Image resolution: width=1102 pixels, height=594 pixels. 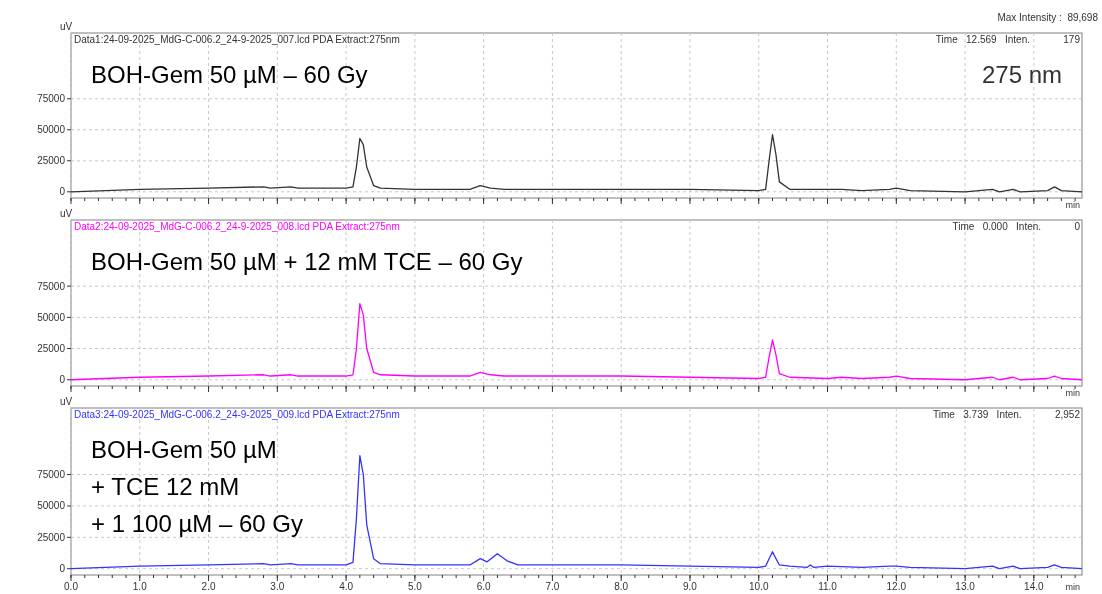 I want to click on text: BOH-Gem 50 µM + 12 mM TCE – 60 Gy, so click(x=307, y=261).